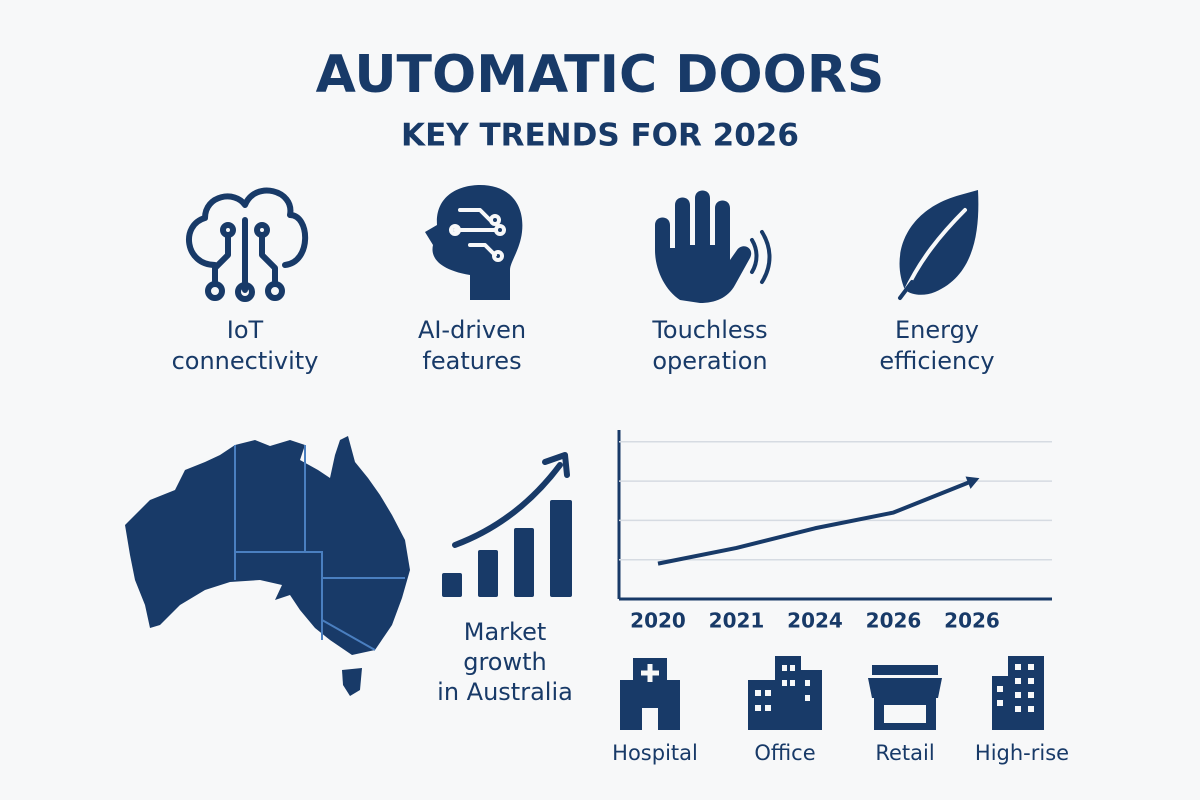  I want to click on sector-label: Retail, so click(904, 753).